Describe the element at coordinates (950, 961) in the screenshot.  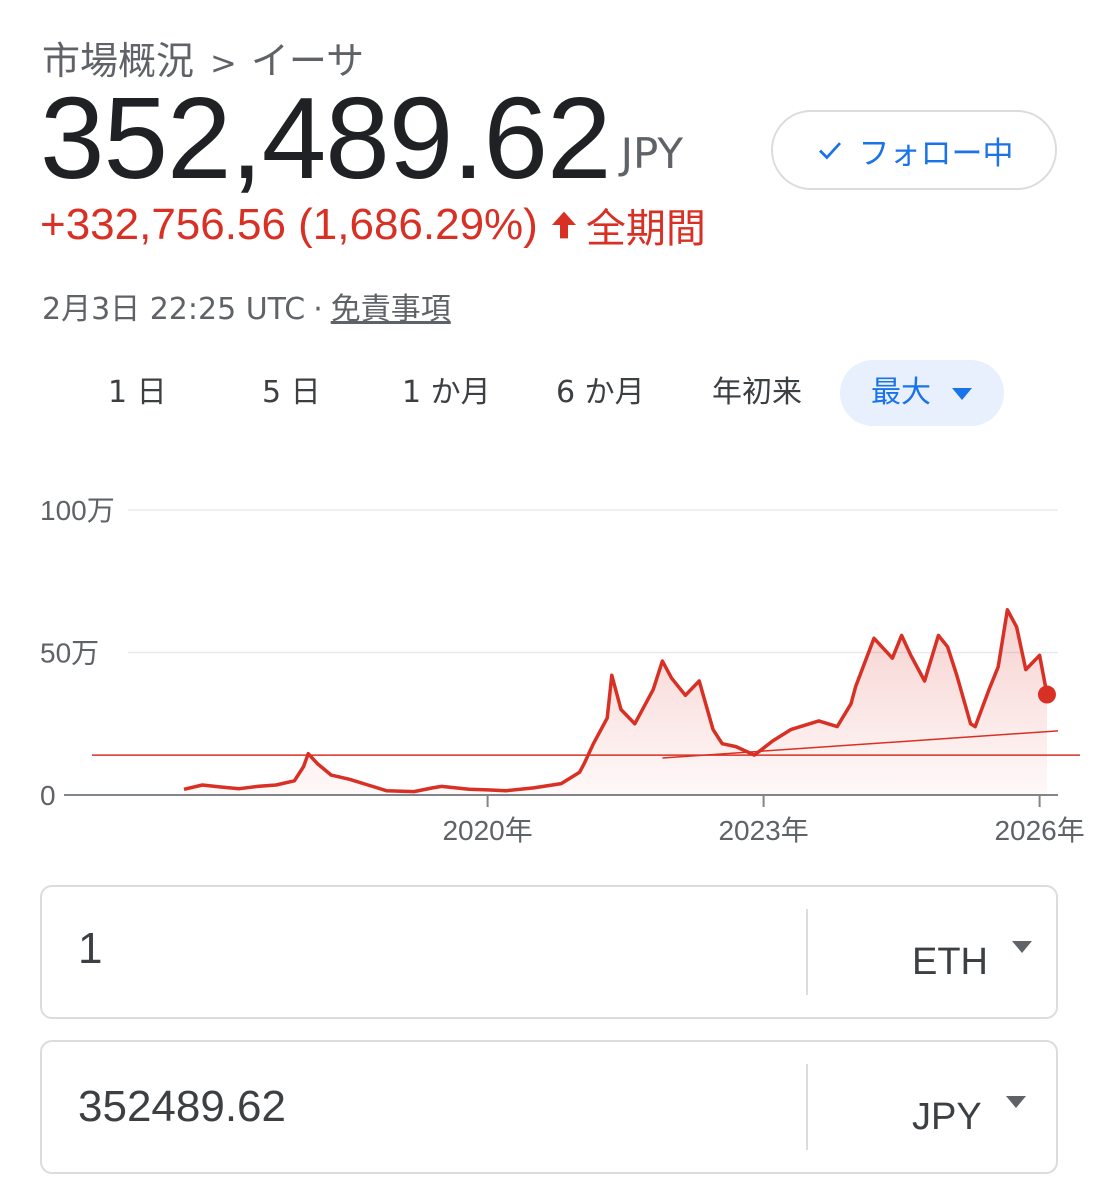
I see `crypto-currency-code: ETH` at that location.